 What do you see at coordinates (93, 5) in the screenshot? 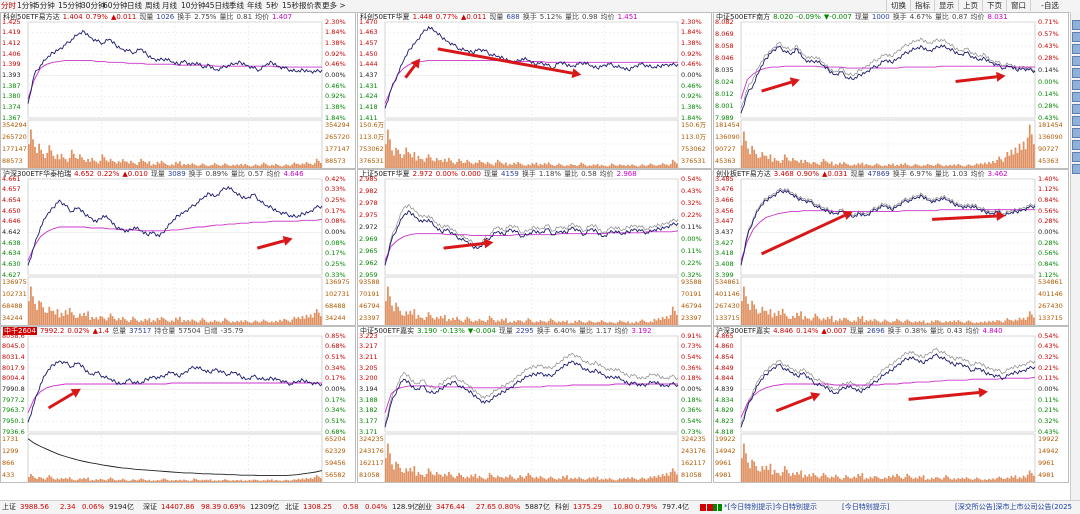
I see `timeframe-tab: 30分钟` at bounding box center [93, 5].